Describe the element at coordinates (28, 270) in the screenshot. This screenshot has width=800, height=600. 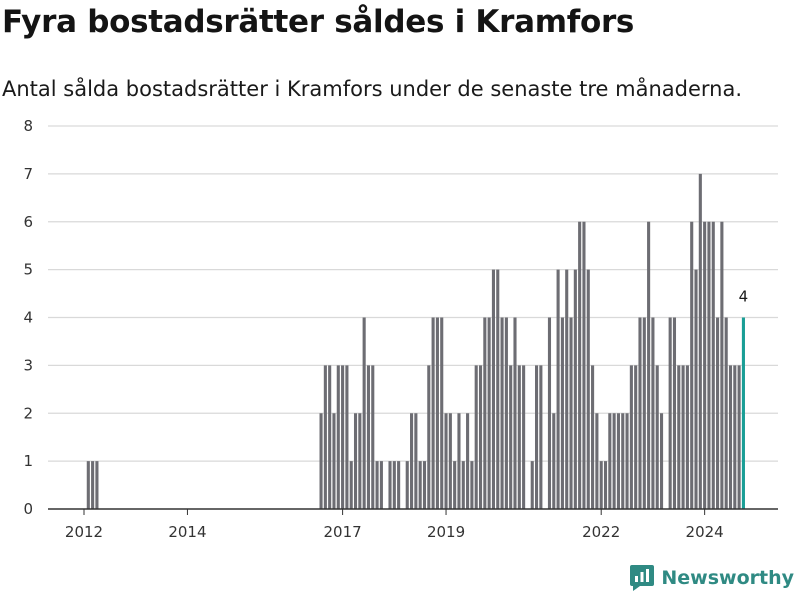
I see `y-tick-label: 5` at that location.